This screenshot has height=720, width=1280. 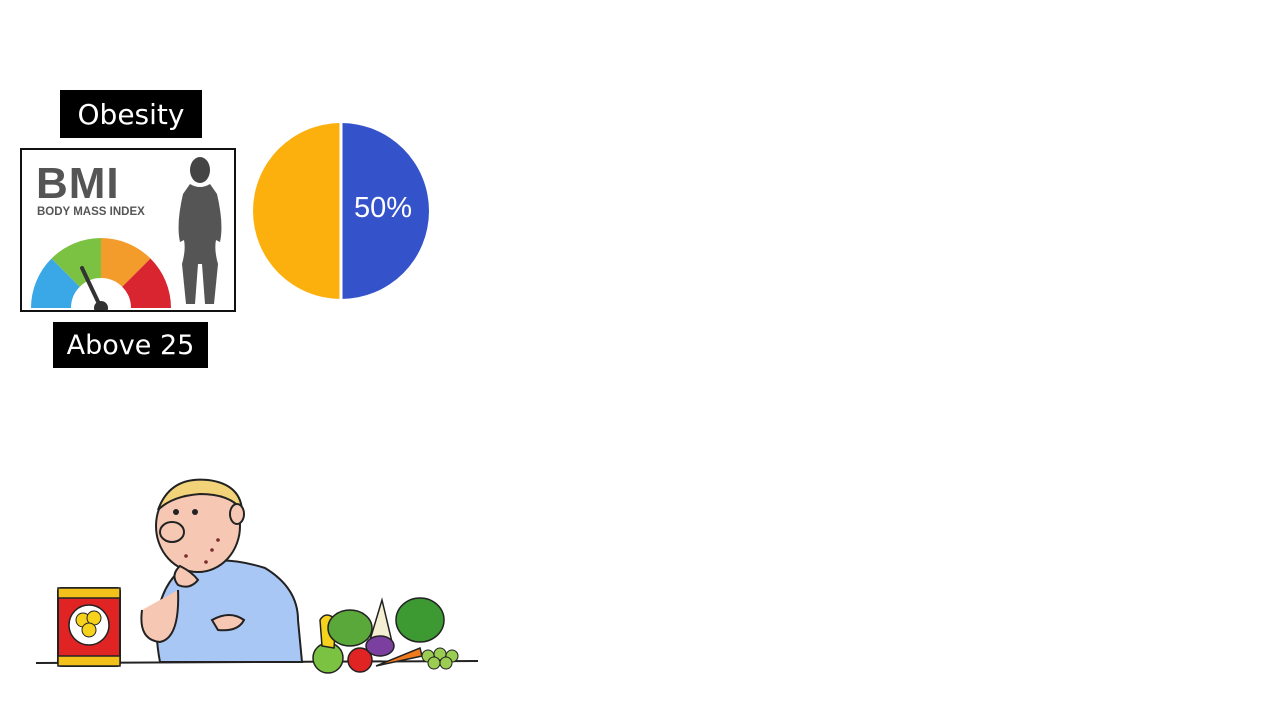 I want to click on gauge-segment-overweight, so click(x=126, y=262).